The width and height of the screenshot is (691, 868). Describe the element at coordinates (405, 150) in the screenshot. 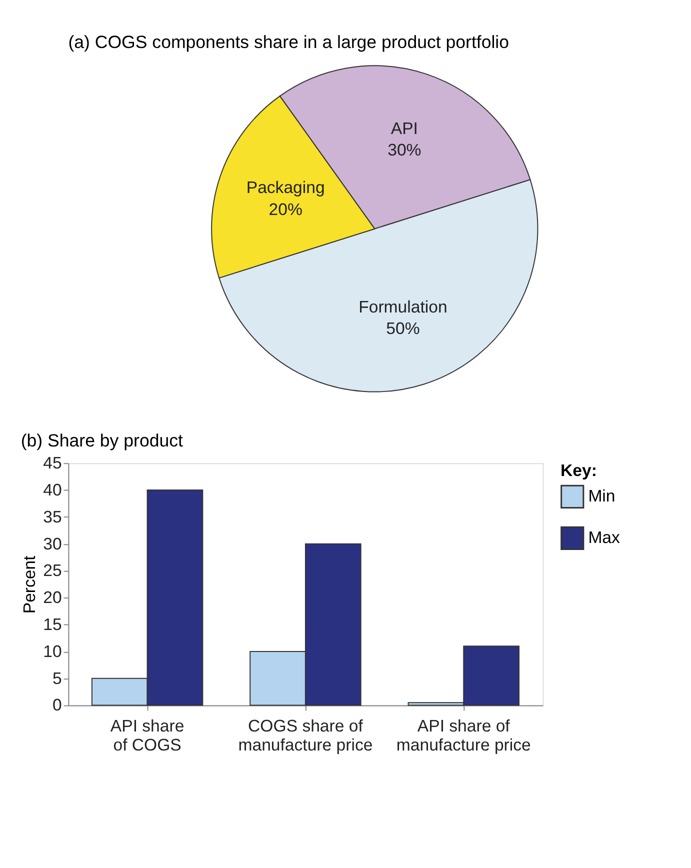

I see `data-label: 30%` at that location.